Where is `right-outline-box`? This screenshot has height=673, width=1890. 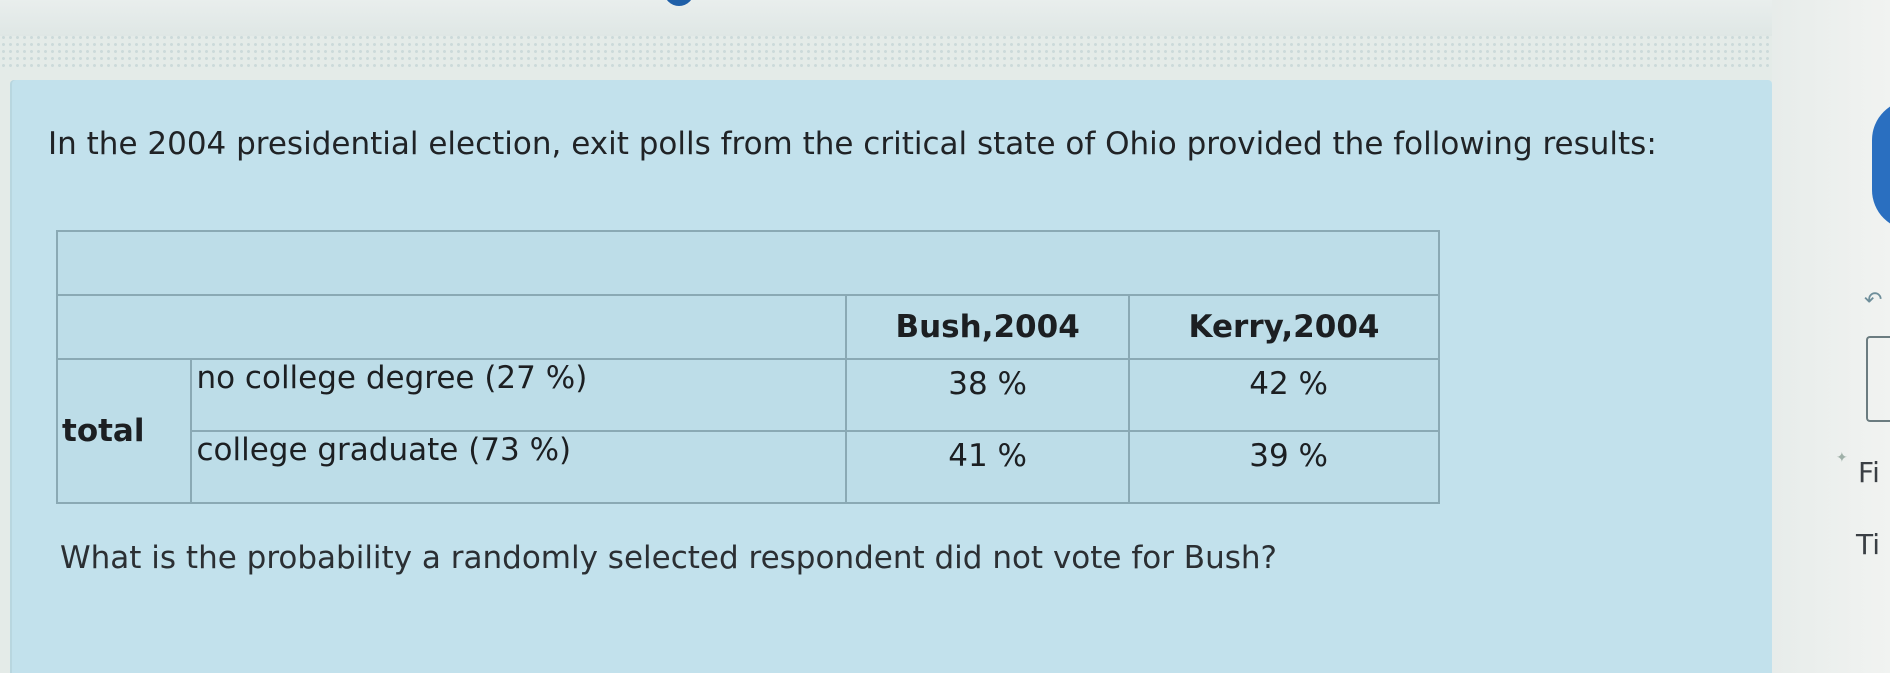
right-outline-box is located at coordinates (1878, 379).